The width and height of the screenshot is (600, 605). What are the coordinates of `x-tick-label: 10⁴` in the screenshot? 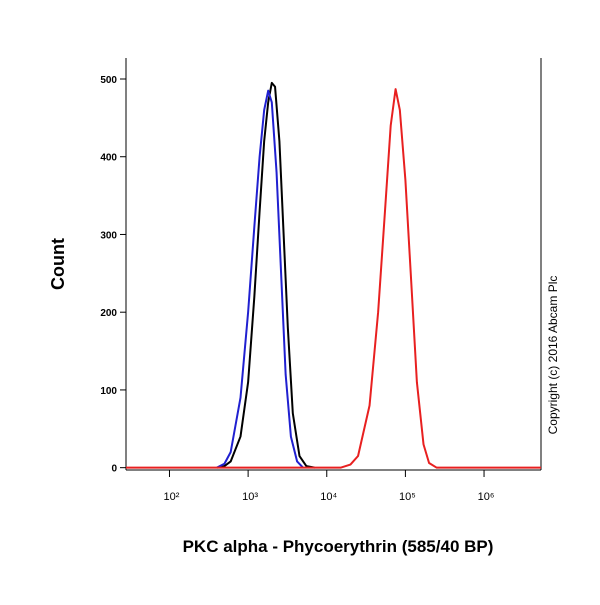 It's located at (328, 497).